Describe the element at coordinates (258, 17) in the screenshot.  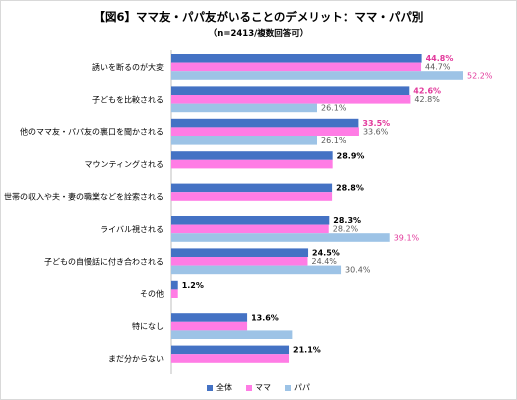
I see `chart-title: 【図6】ママ友・パパ友がいることのデメリット：ママ・パパ別` at that location.